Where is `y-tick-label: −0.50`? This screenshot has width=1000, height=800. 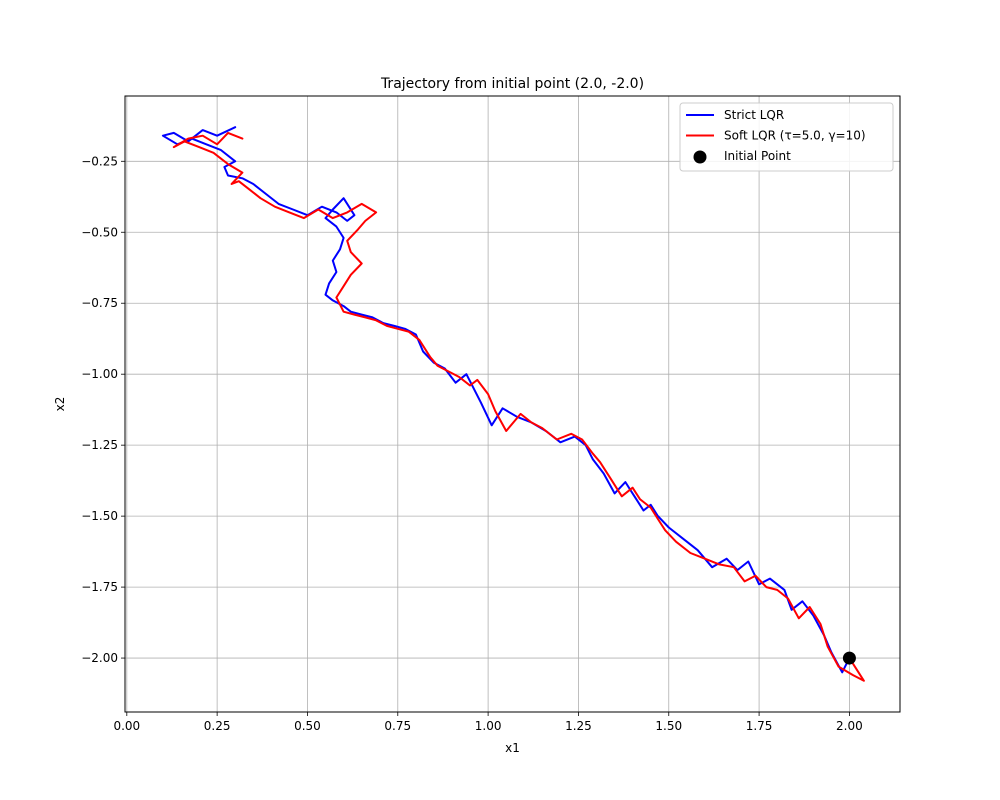 y-tick-label: −0.50 is located at coordinates (99, 232).